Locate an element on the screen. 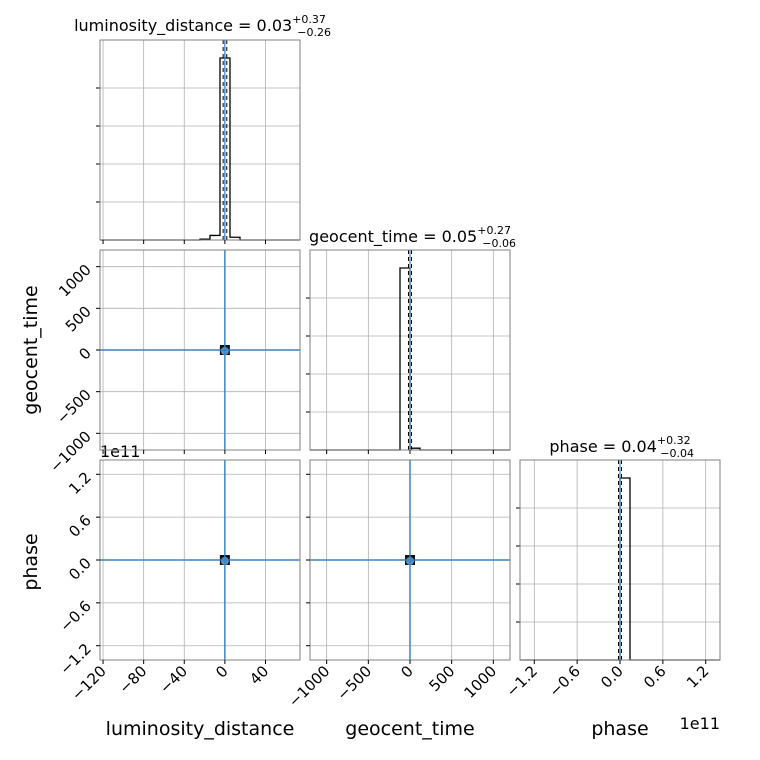  tick-label-x-phase-2: 0.0 is located at coordinates (612, 677).